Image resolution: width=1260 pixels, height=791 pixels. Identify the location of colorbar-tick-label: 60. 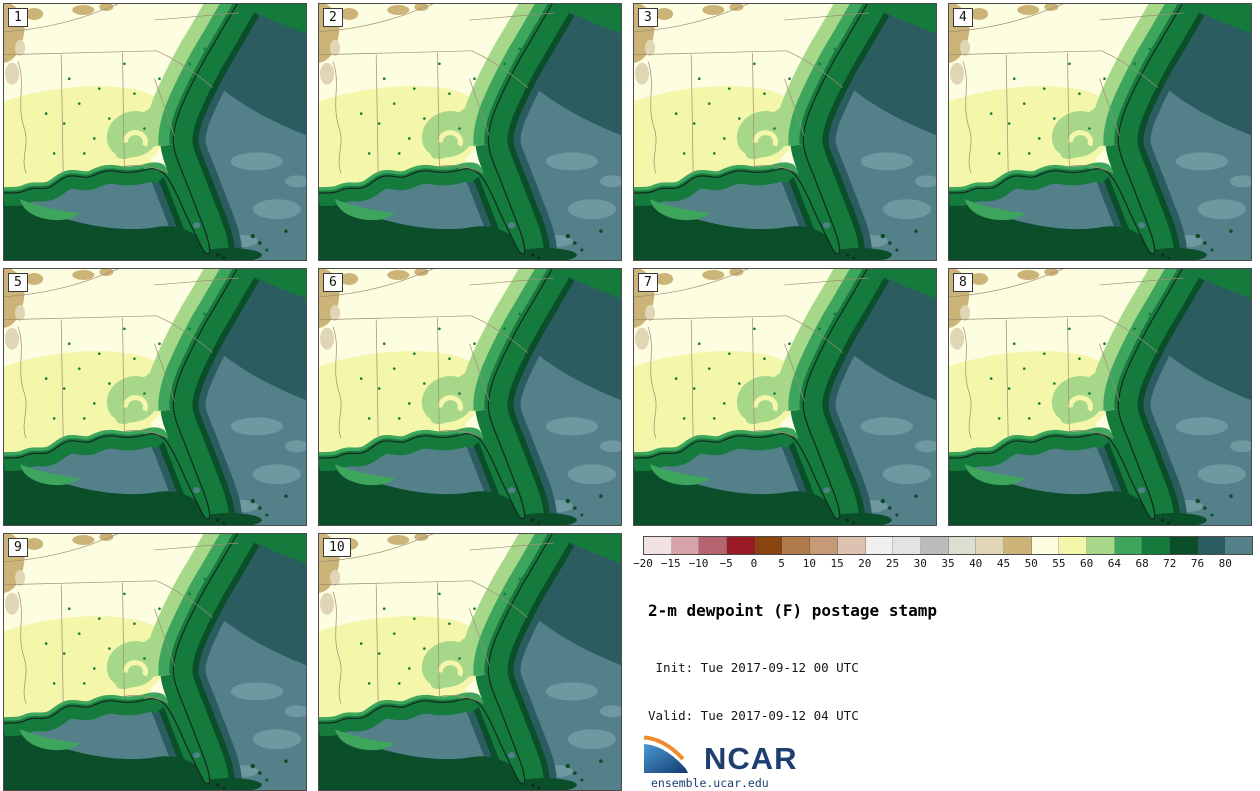
(1086, 563).